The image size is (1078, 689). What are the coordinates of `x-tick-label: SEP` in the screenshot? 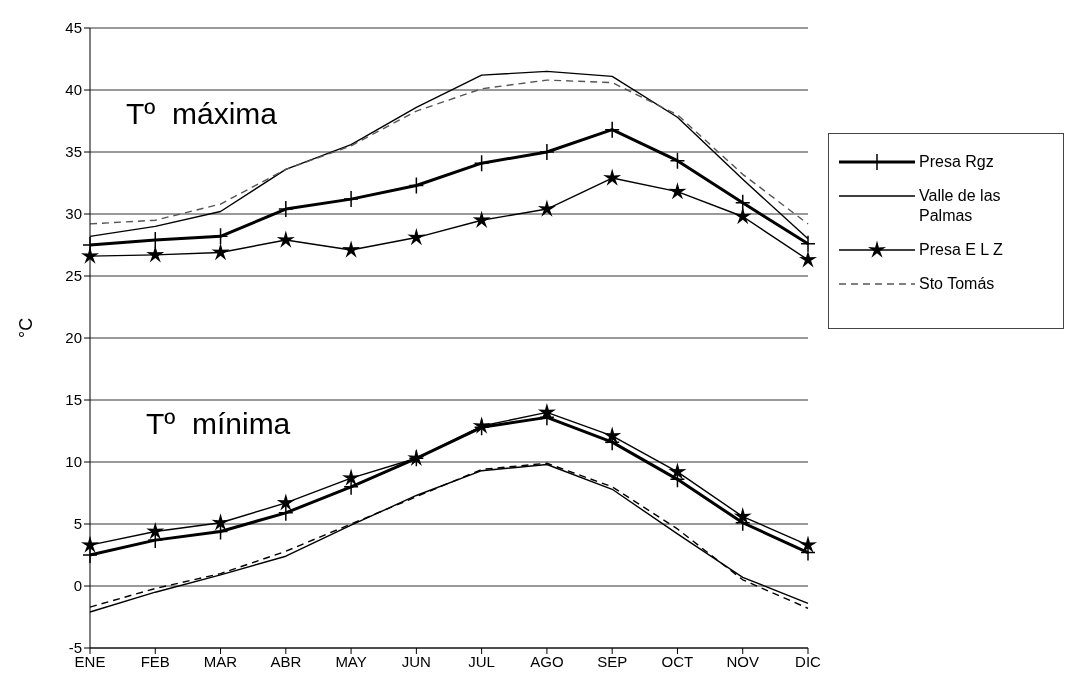 It's located at (612, 661).